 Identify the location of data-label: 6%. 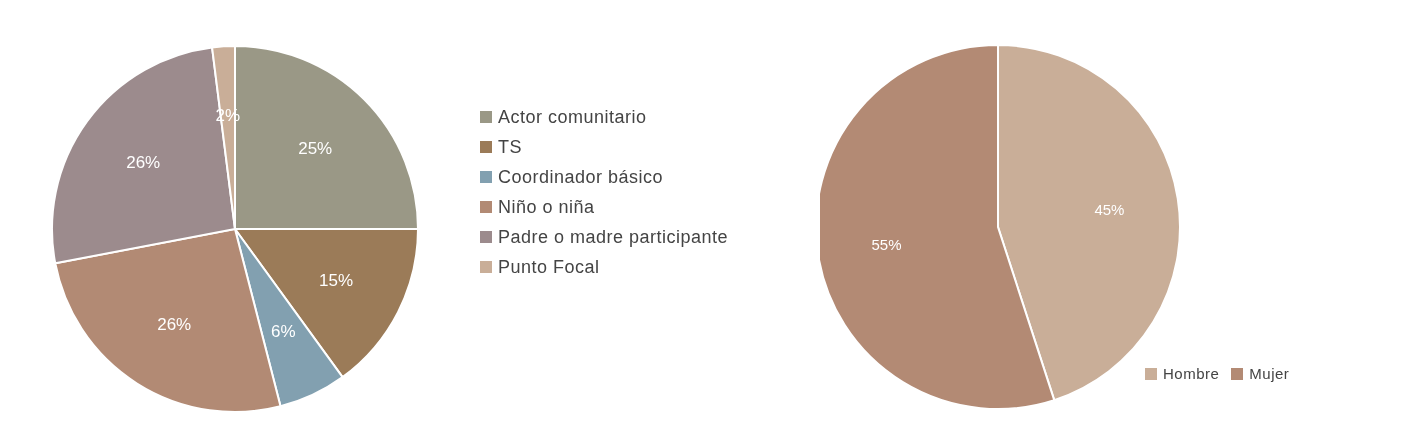
(283, 332).